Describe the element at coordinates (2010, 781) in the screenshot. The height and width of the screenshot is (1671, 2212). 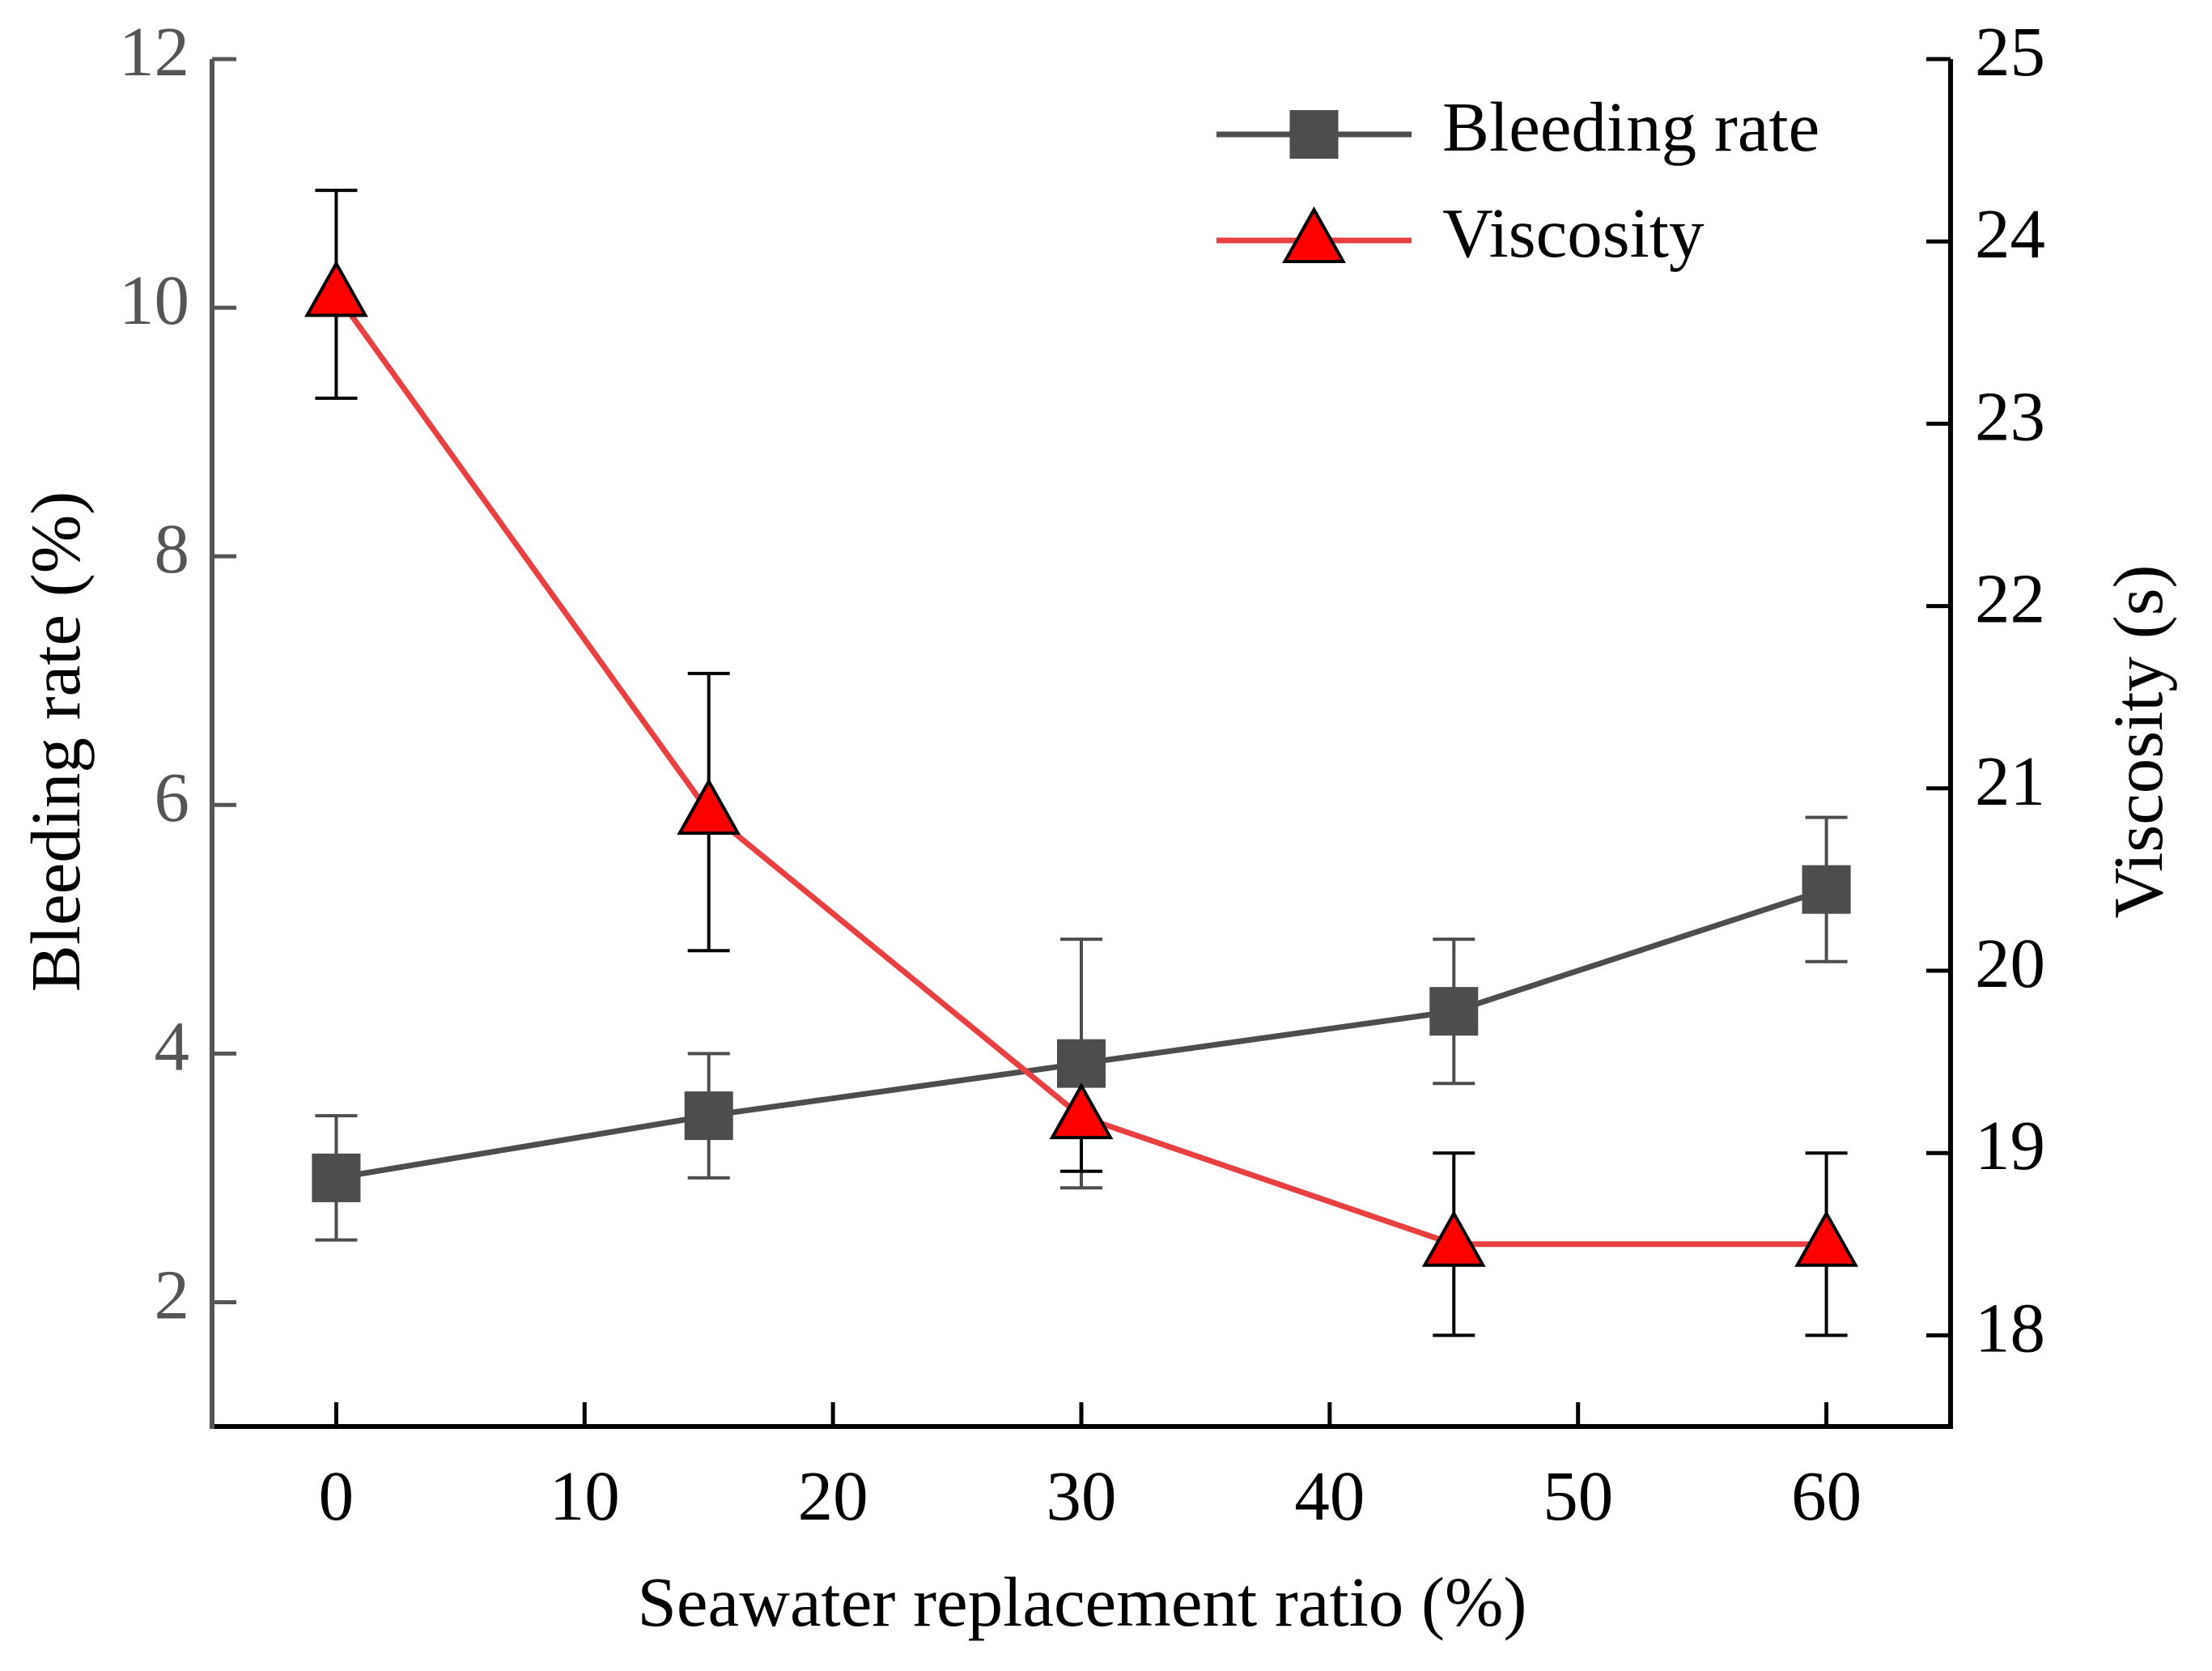
I see `y2-tick-label: 21` at that location.